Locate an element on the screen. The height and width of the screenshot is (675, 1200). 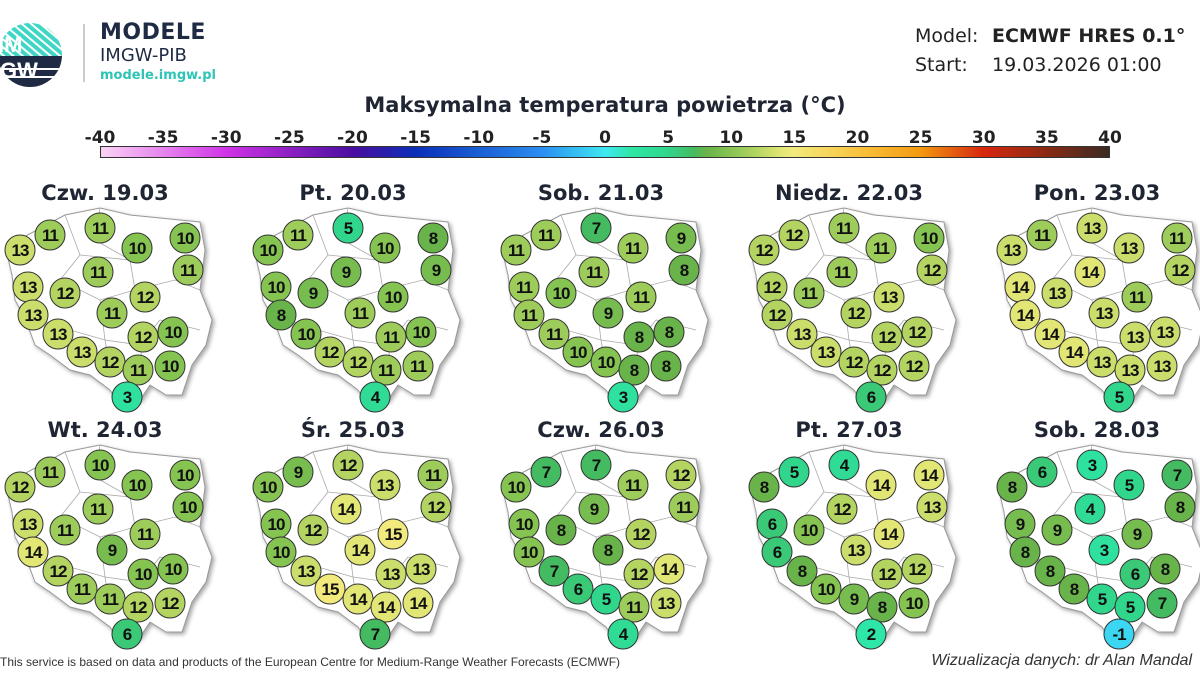
poland-map: 11 10 12 10 10 11 10 13 11 11 14 9 10 10 12 11 11 12 12 6 is located at coordinates (108, 547).